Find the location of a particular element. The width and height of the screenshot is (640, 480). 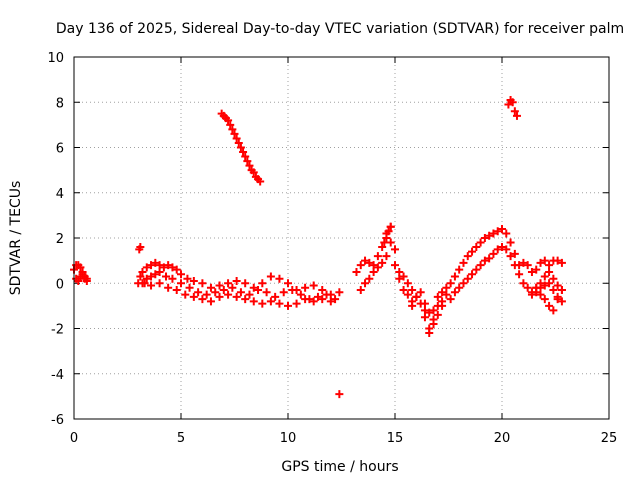

y-tick-label: -6 is located at coordinates (57, 420).